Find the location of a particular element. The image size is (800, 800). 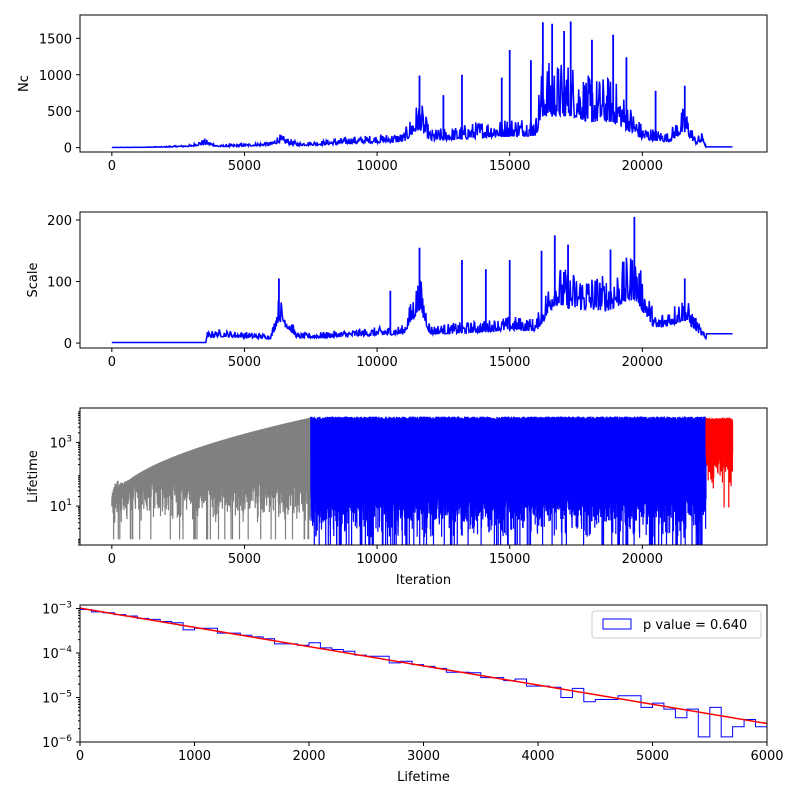

x-tick-label: 2000 is located at coordinates (308, 756).